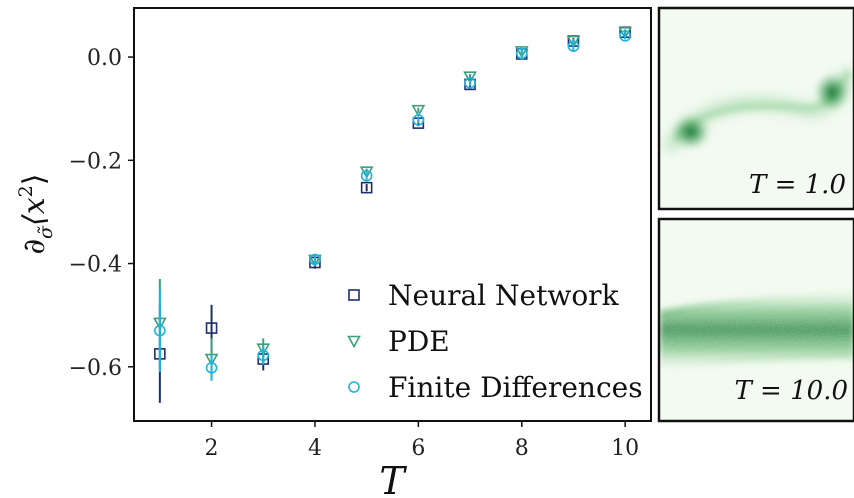 This screenshot has width=854, height=498. I want to click on legend: Neural Network PDE Finite Differences, so click(495, 341).